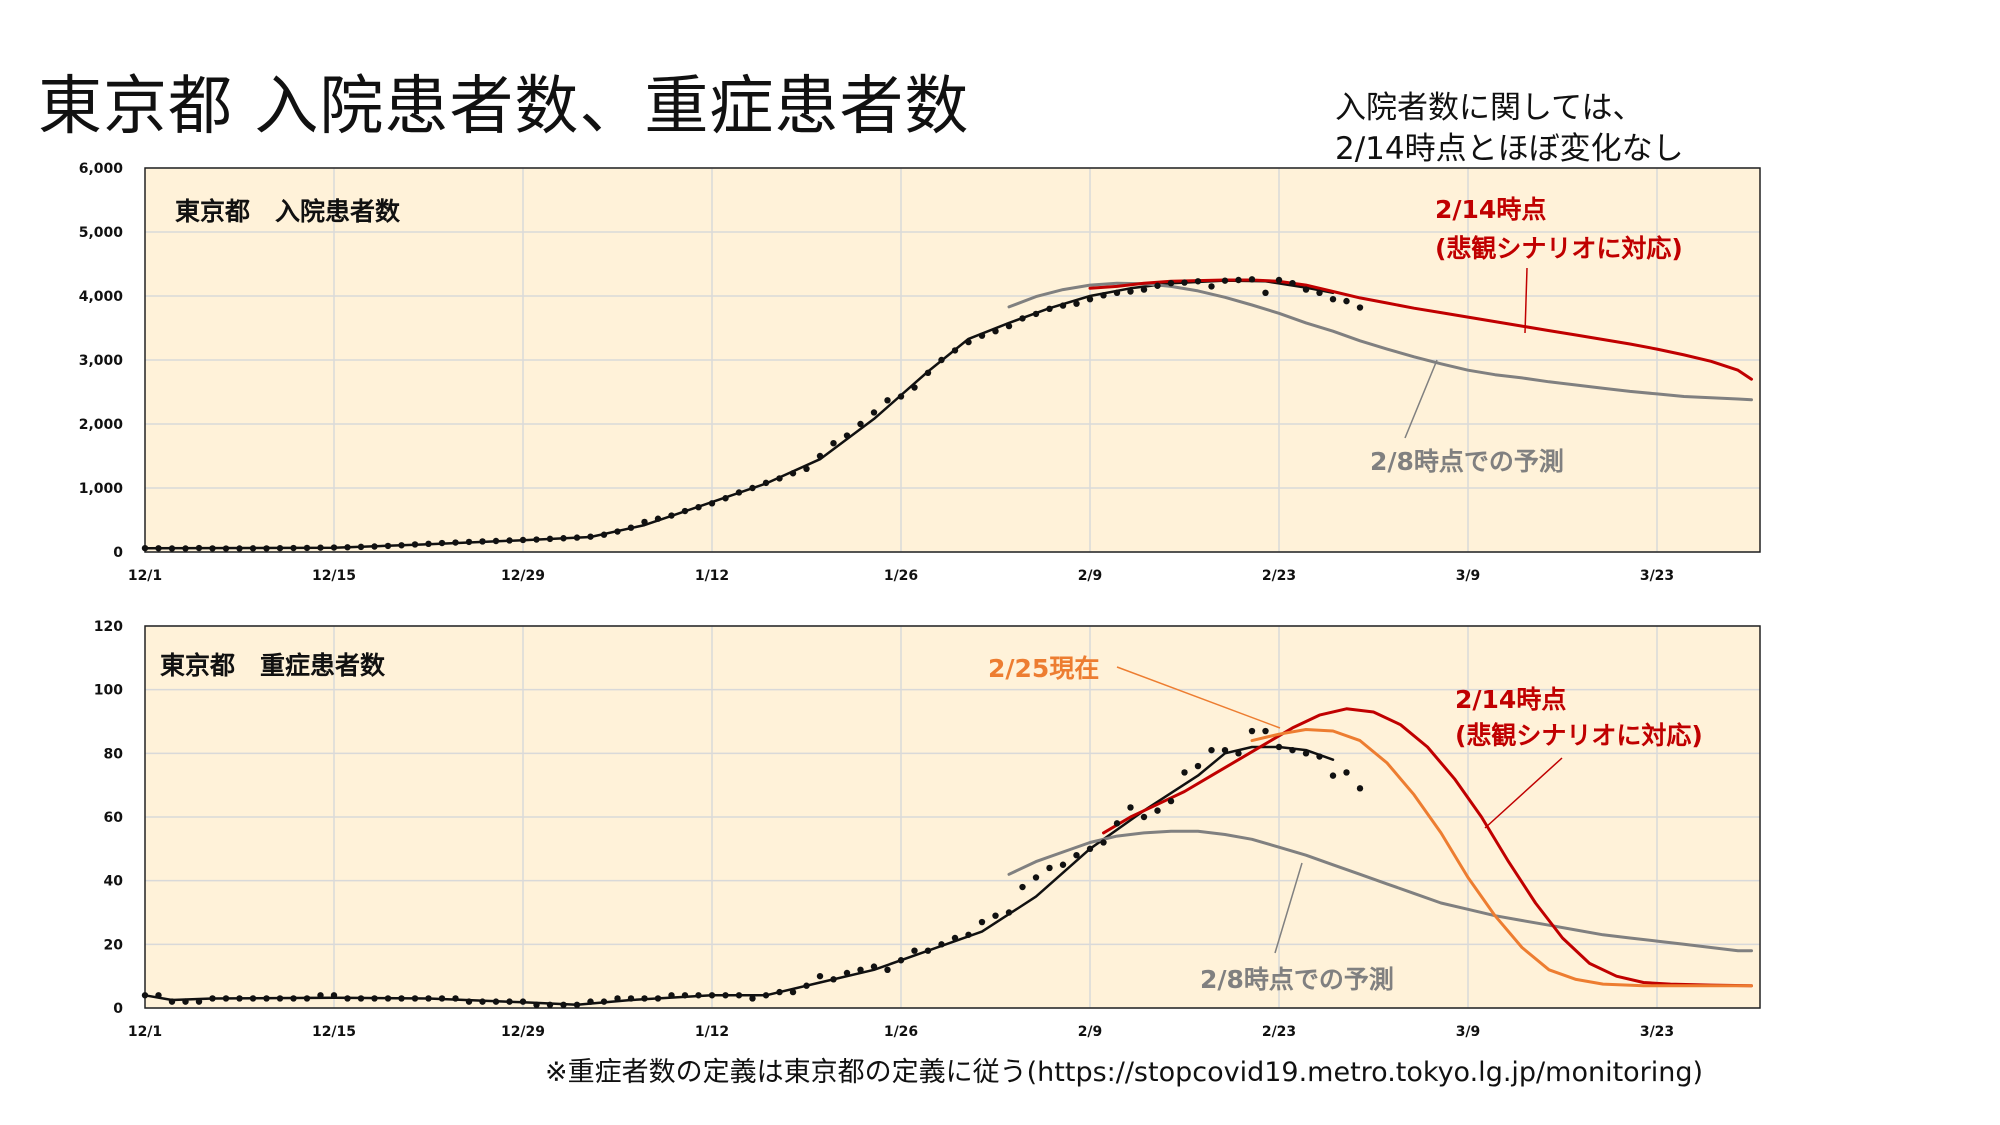  What do you see at coordinates (1380, 891) in the screenshot?
I see `series-forecast-2-8-line` at bounding box center [1380, 891].